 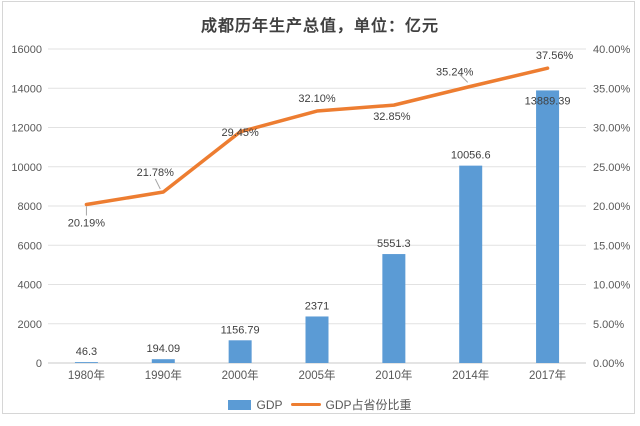 What do you see at coordinates (455, 72) in the screenshot?
I see `pct-point-label: 35.24%` at bounding box center [455, 72].